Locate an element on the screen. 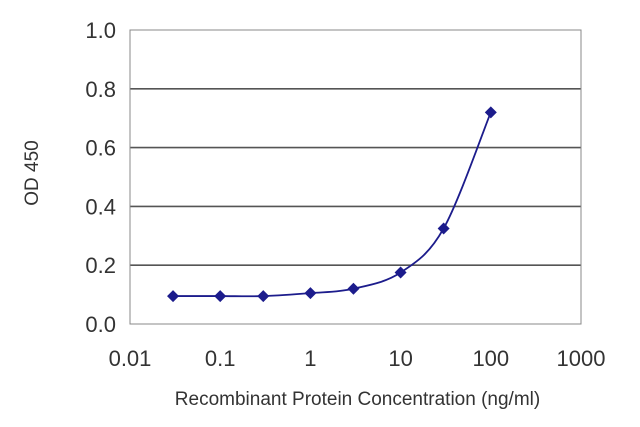 The width and height of the screenshot is (640, 427). x-tick-label: 0.01 is located at coordinates (130, 358).